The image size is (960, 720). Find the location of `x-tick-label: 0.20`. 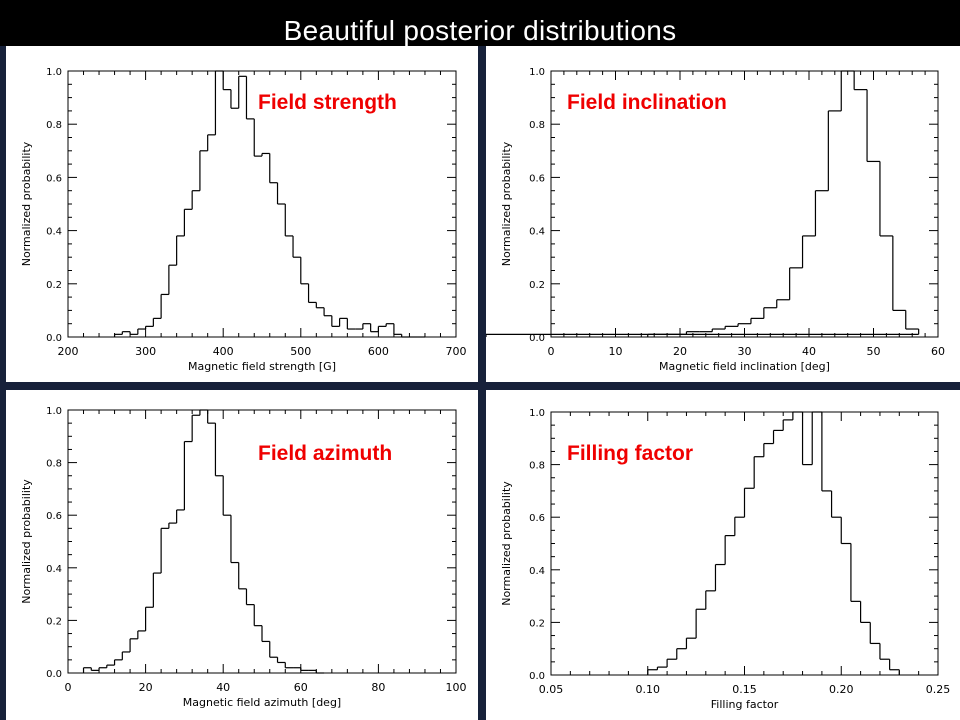

x-tick-label: 0.20 is located at coordinates (841, 689).